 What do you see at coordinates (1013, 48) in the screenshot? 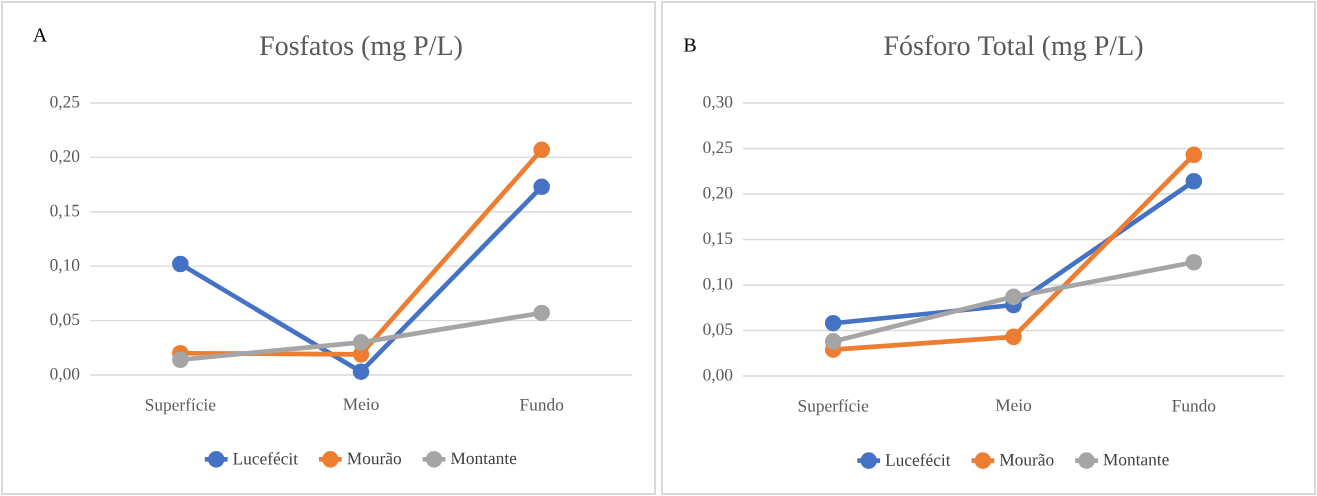
I see `chart-title: Fósforo Total (mg P/L)` at bounding box center [1013, 48].